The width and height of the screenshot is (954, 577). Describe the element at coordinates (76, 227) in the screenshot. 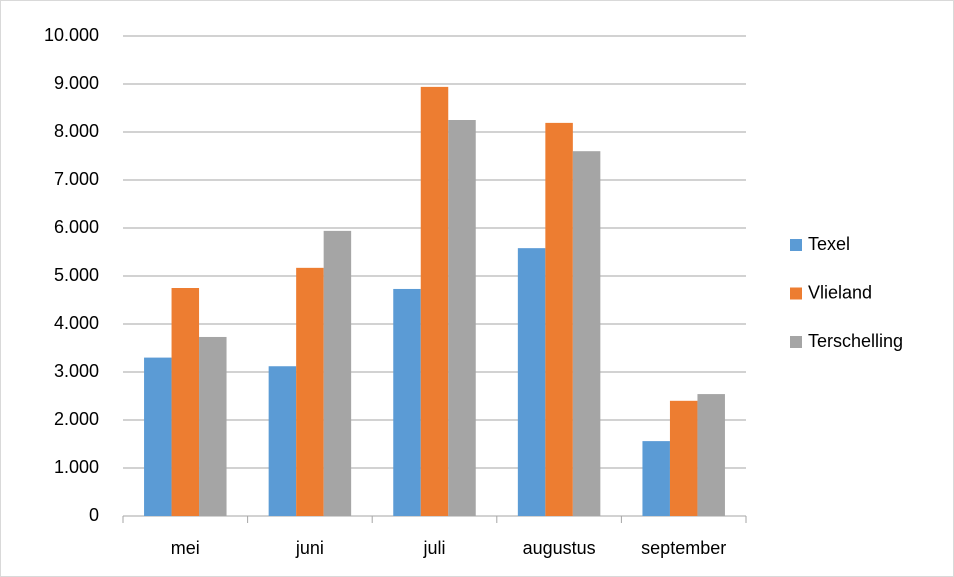

I see `y-tick-label: 6.000` at that location.